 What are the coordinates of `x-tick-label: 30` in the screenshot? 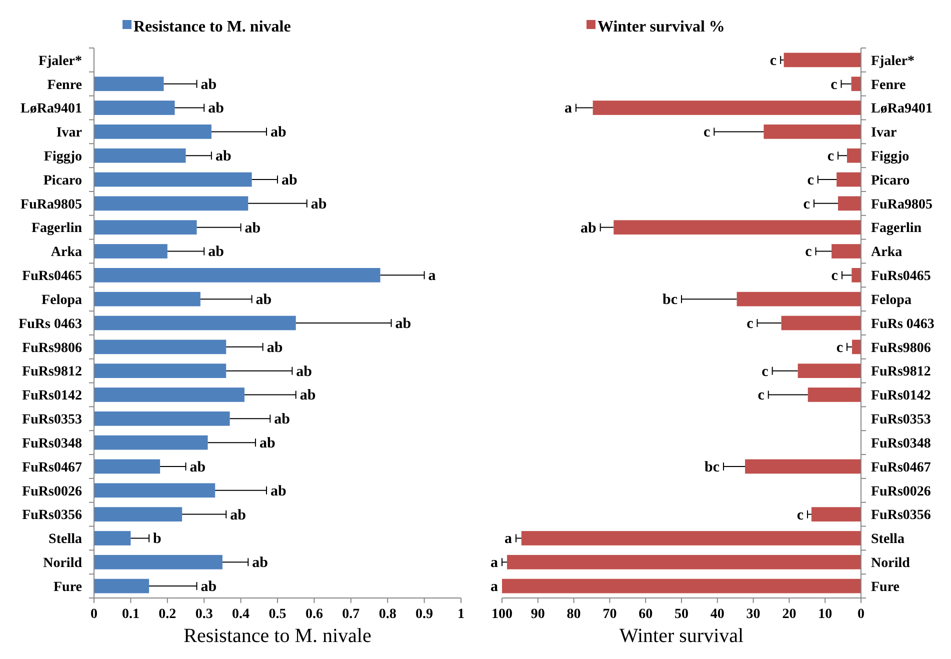 It's located at (753, 614).